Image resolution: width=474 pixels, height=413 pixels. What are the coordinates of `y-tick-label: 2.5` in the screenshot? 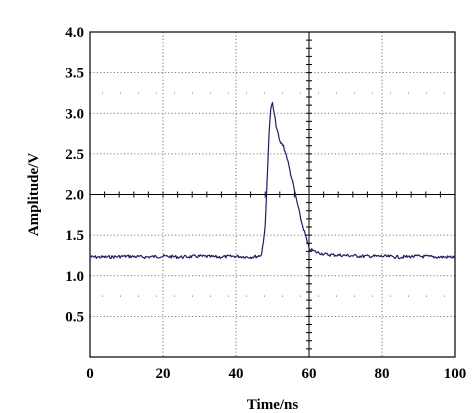 It's located at (74, 155).